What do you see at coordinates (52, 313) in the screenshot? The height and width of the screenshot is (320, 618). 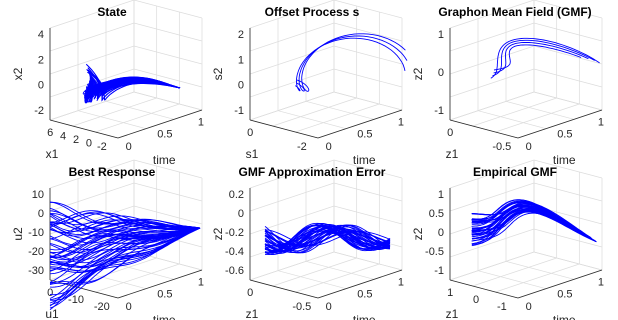 I see `x-axis-label: u1` at bounding box center [52, 313].